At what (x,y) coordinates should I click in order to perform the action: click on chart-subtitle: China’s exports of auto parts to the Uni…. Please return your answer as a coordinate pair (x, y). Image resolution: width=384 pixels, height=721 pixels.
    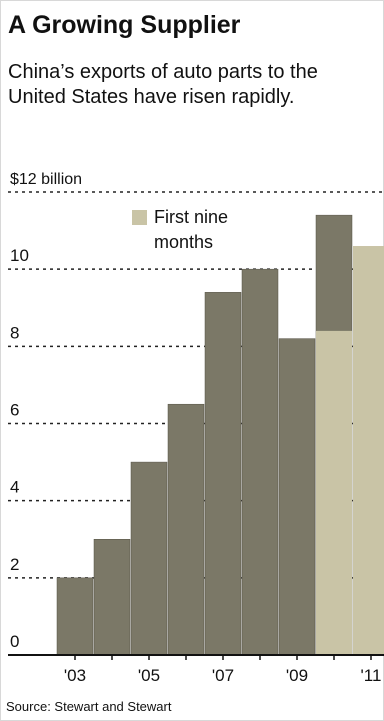
    Looking at the image, I should click on (163, 84).